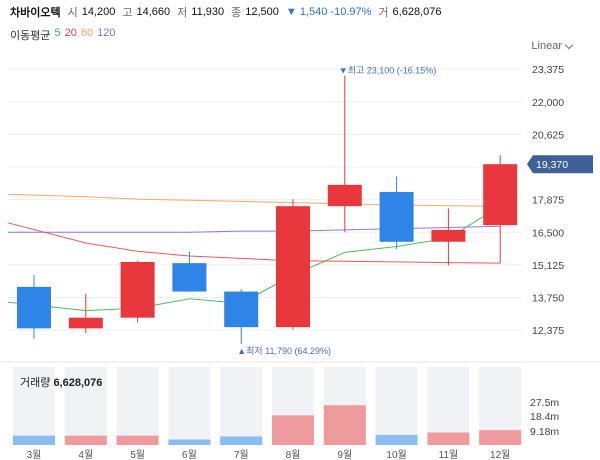 This screenshot has height=460, width=600. I want to click on volume-value: 6,628,076, so click(417, 12).